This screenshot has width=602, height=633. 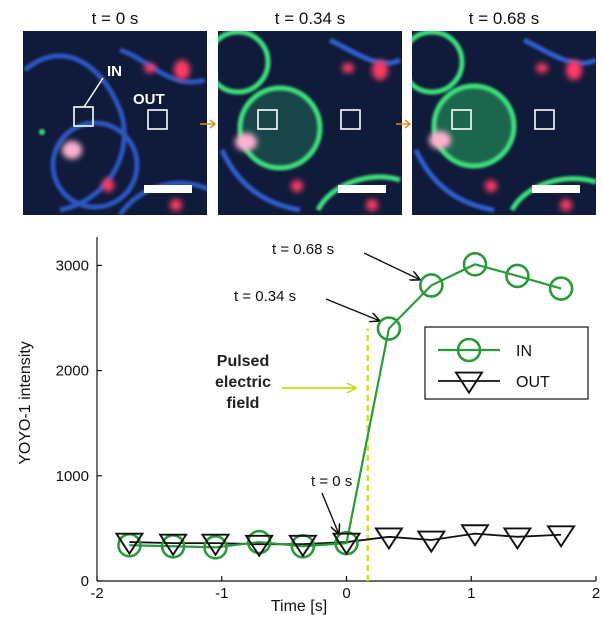 I want to click on y-axis-label: YOYO-1 intensity, so click(x=25, y=403).